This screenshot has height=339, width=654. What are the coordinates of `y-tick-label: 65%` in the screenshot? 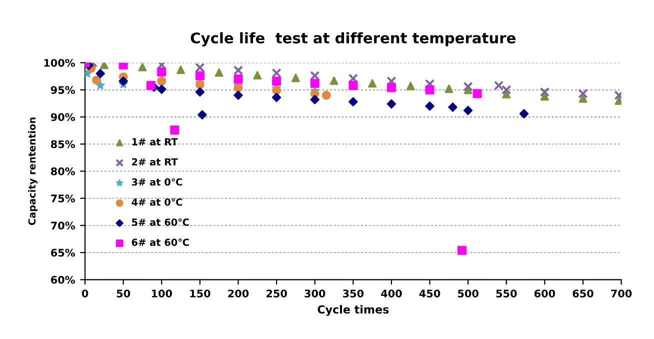 It's located at (63, 252).